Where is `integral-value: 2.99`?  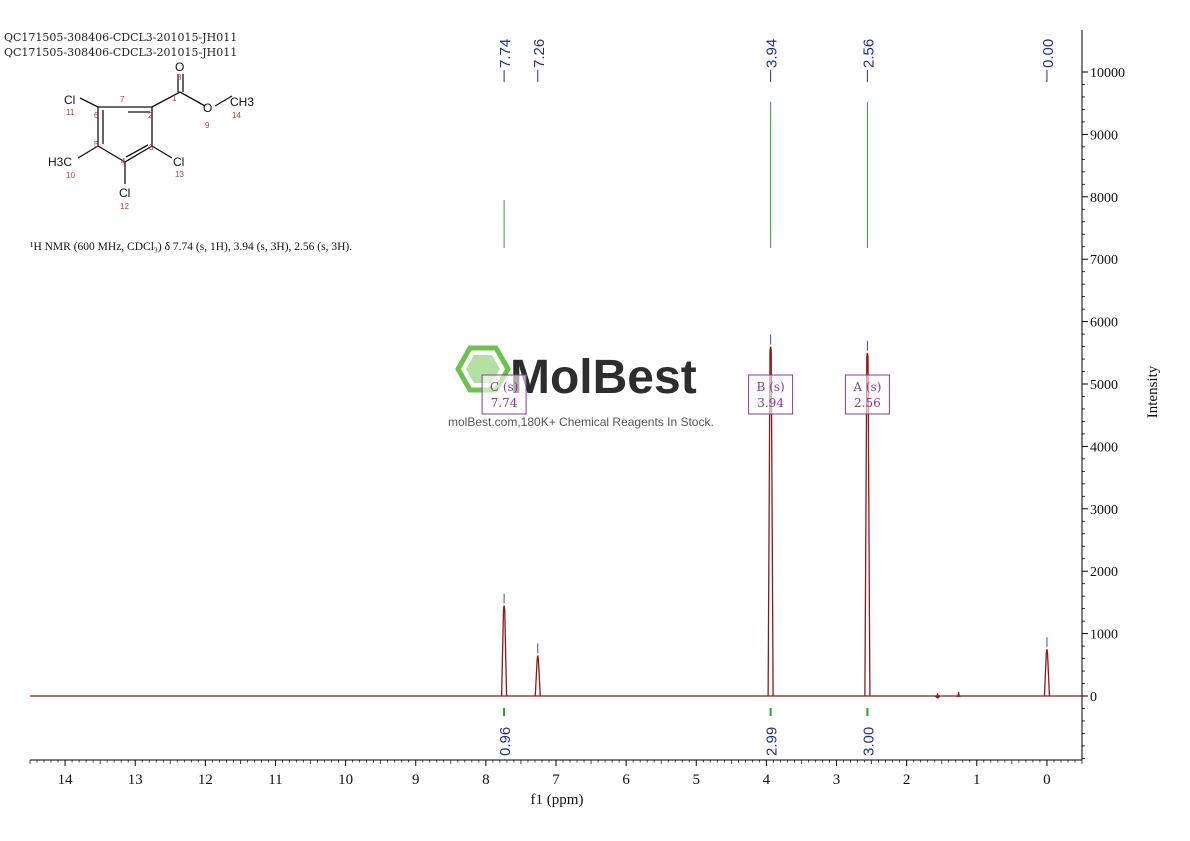
integral-value: 2.99 is located at coordinates (772, 741).